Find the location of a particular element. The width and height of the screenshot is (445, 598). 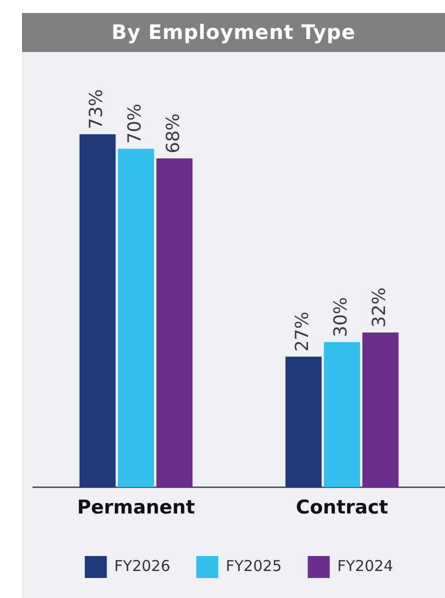

data-label: 70% is located at coordinates (135, 124).